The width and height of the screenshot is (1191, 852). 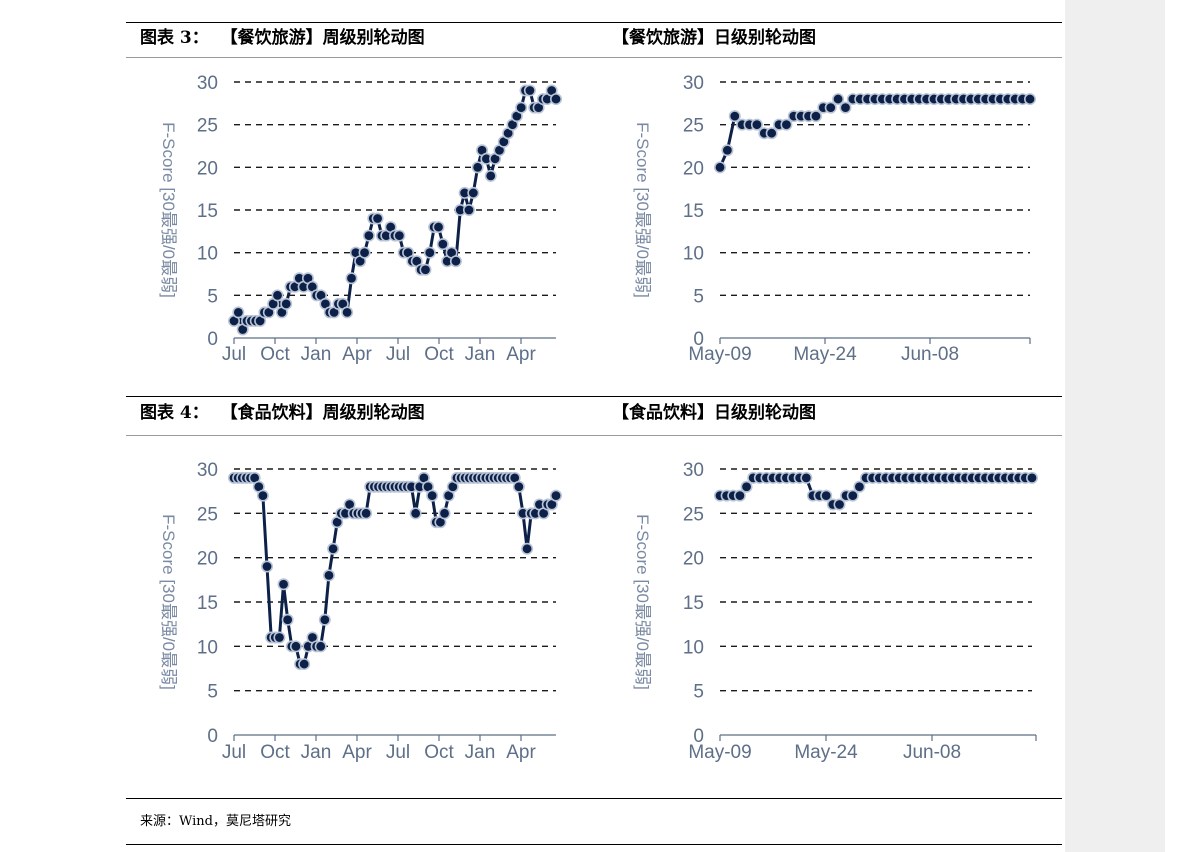 I want to click on fig4-caption-rule, so click(x=594, y=435).